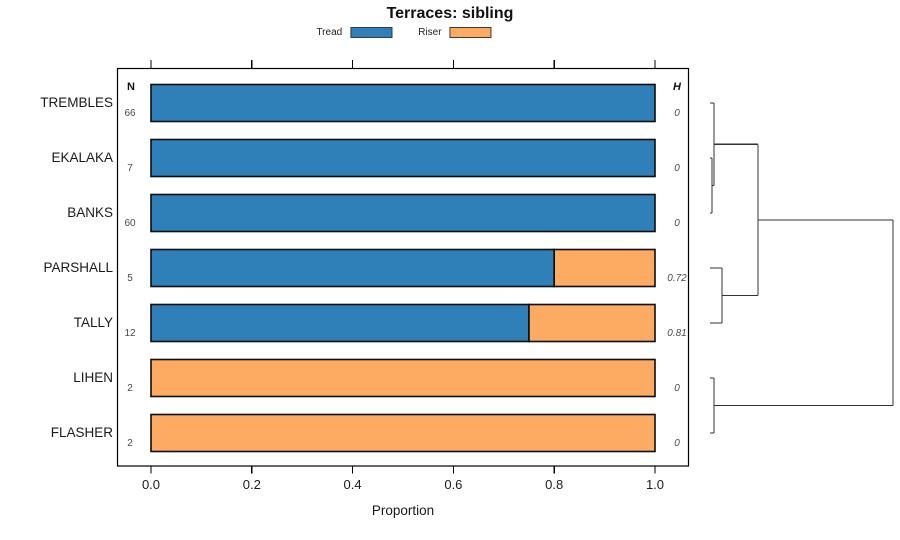 This screenshot has width=900, height=540. I want to click on row-h-value: 0.81, so click(677, 333).